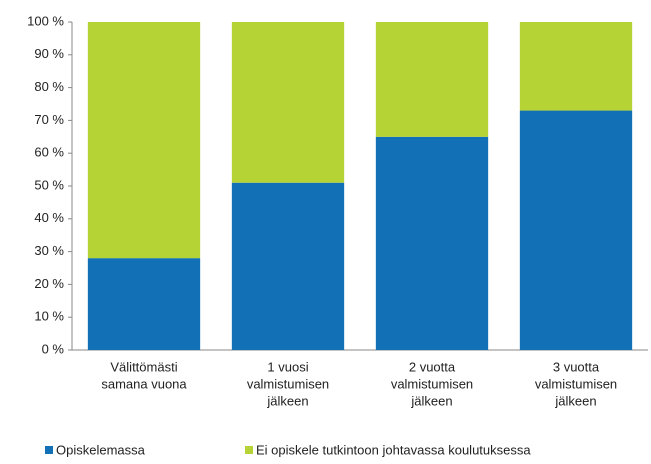 This screenshot has width=651, height=464. I want to click on y-tick-label: 60 %, so click(49, 152).